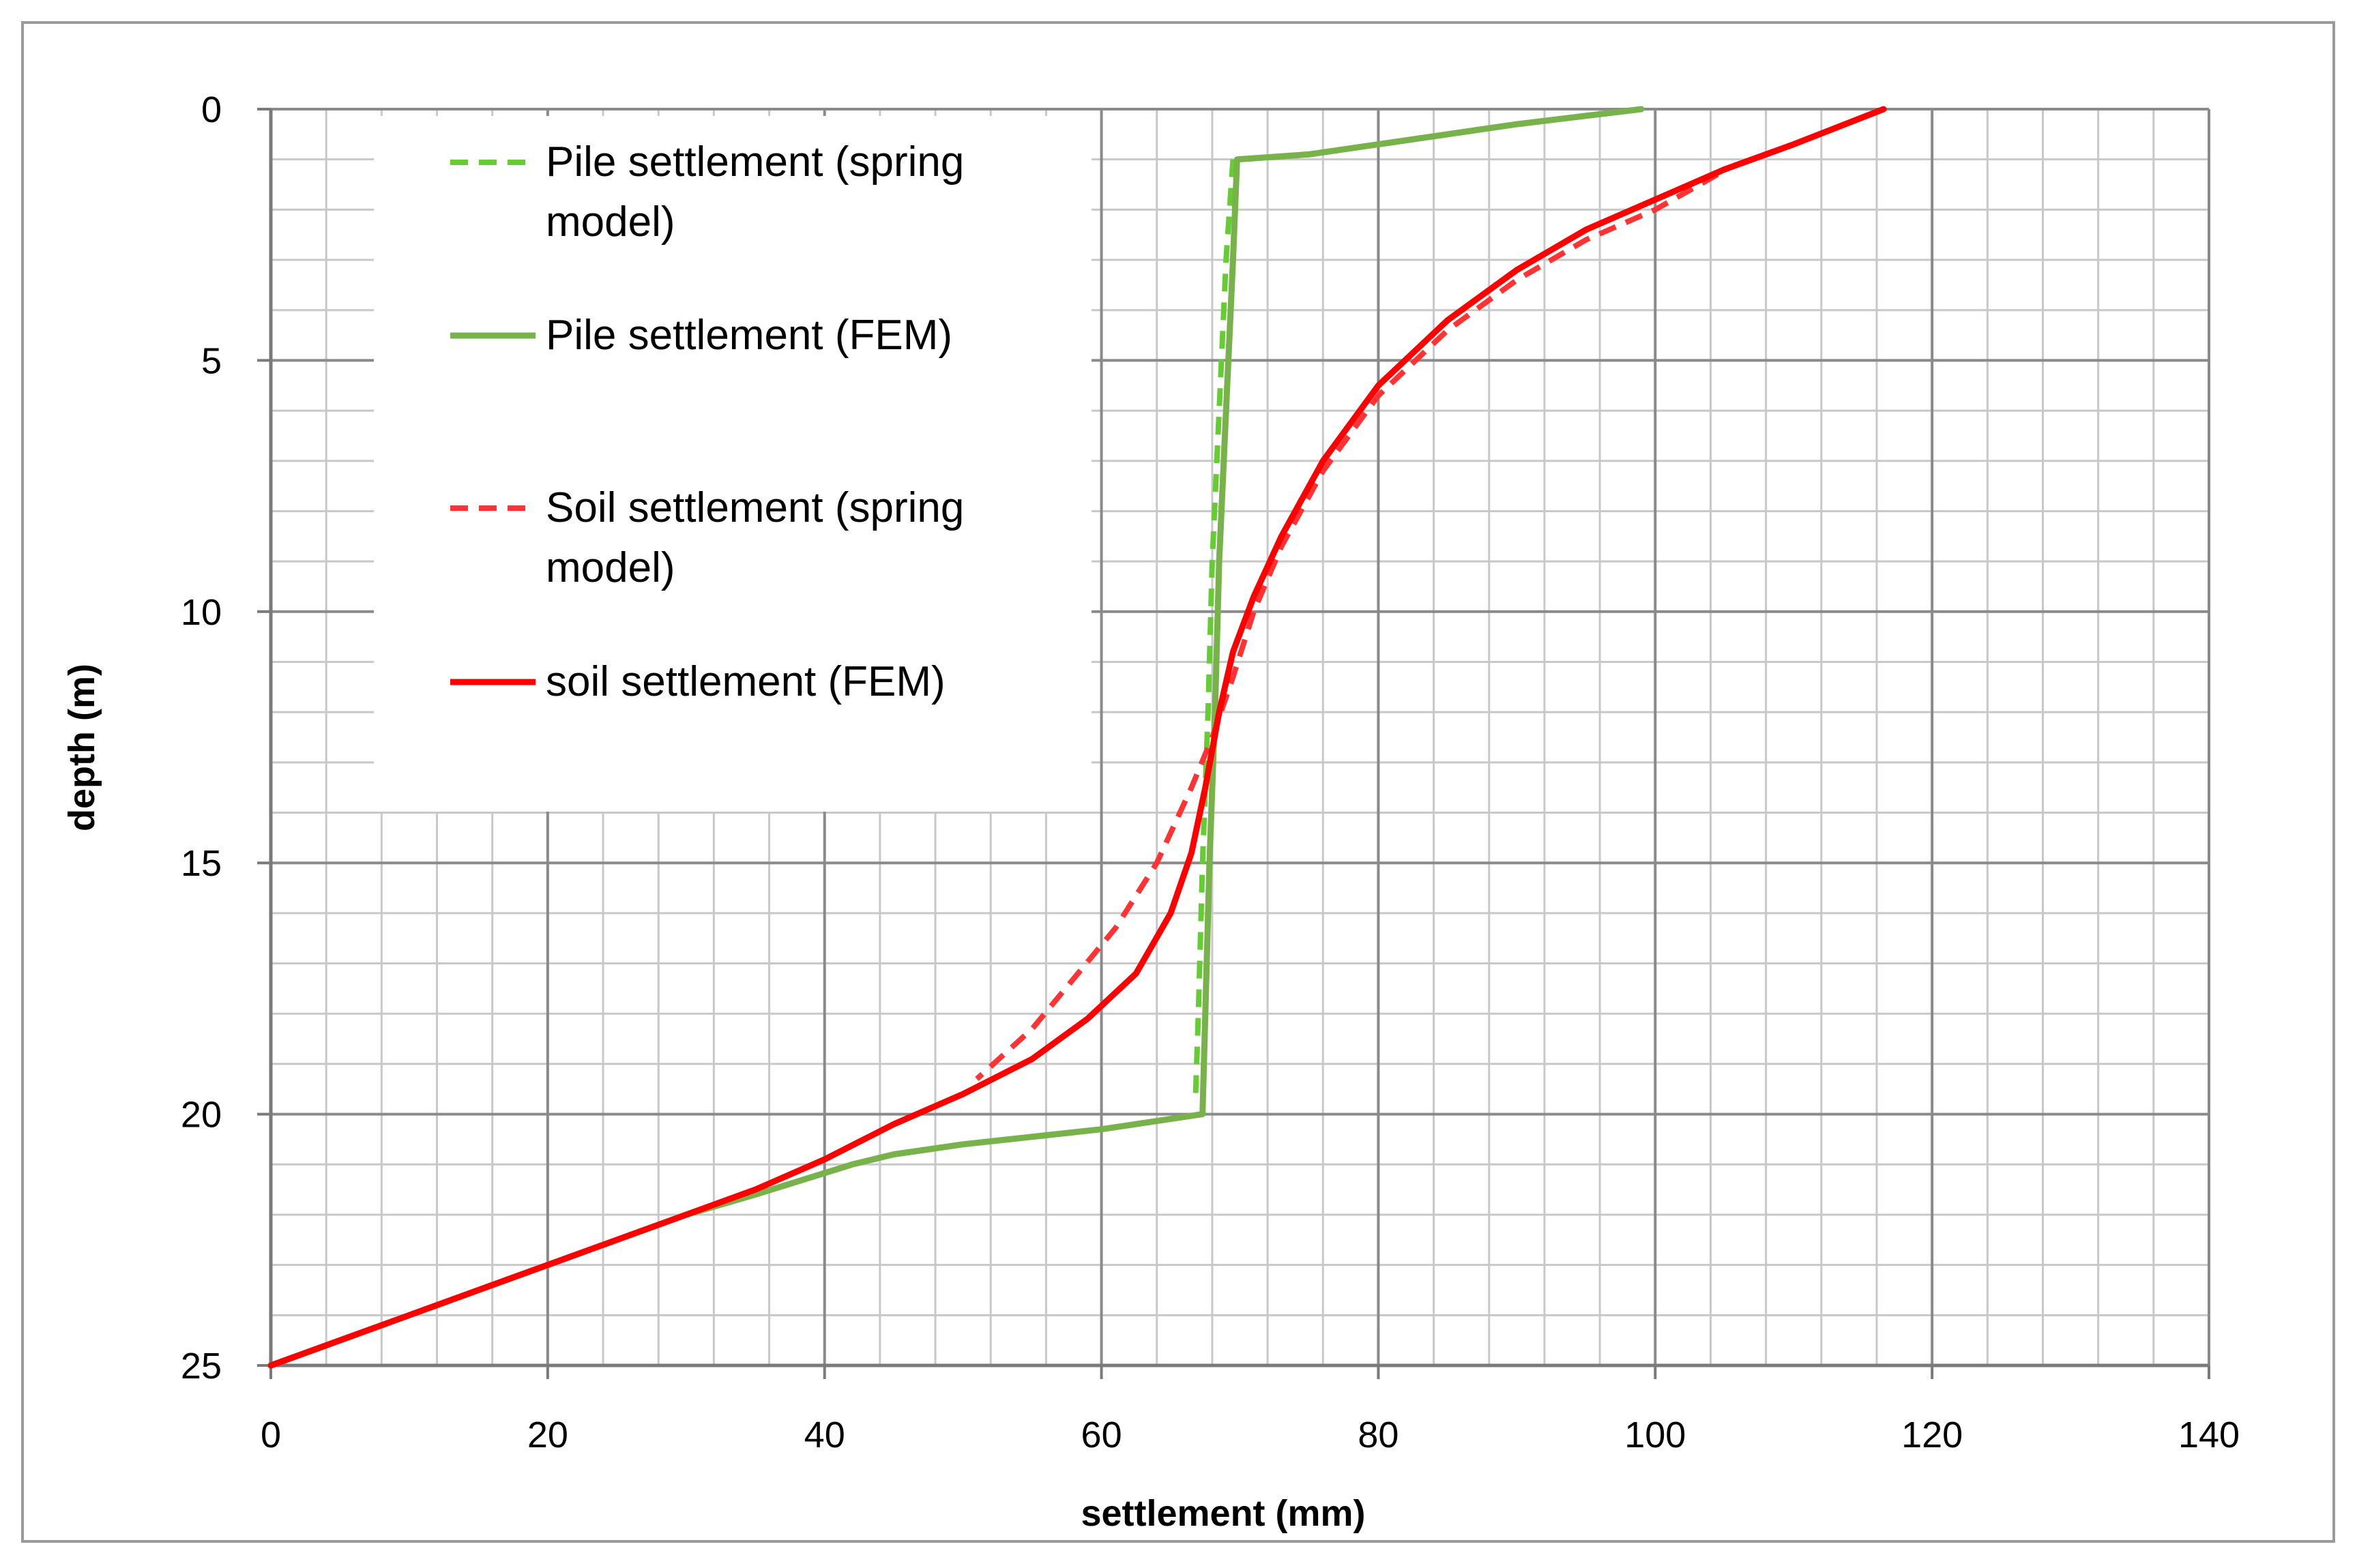 The width and height of the screenshot is (2357, 1568). Describe the element at coordinates (212, 109) in the screenshot. I see `y-tick-label: 0` at that location.